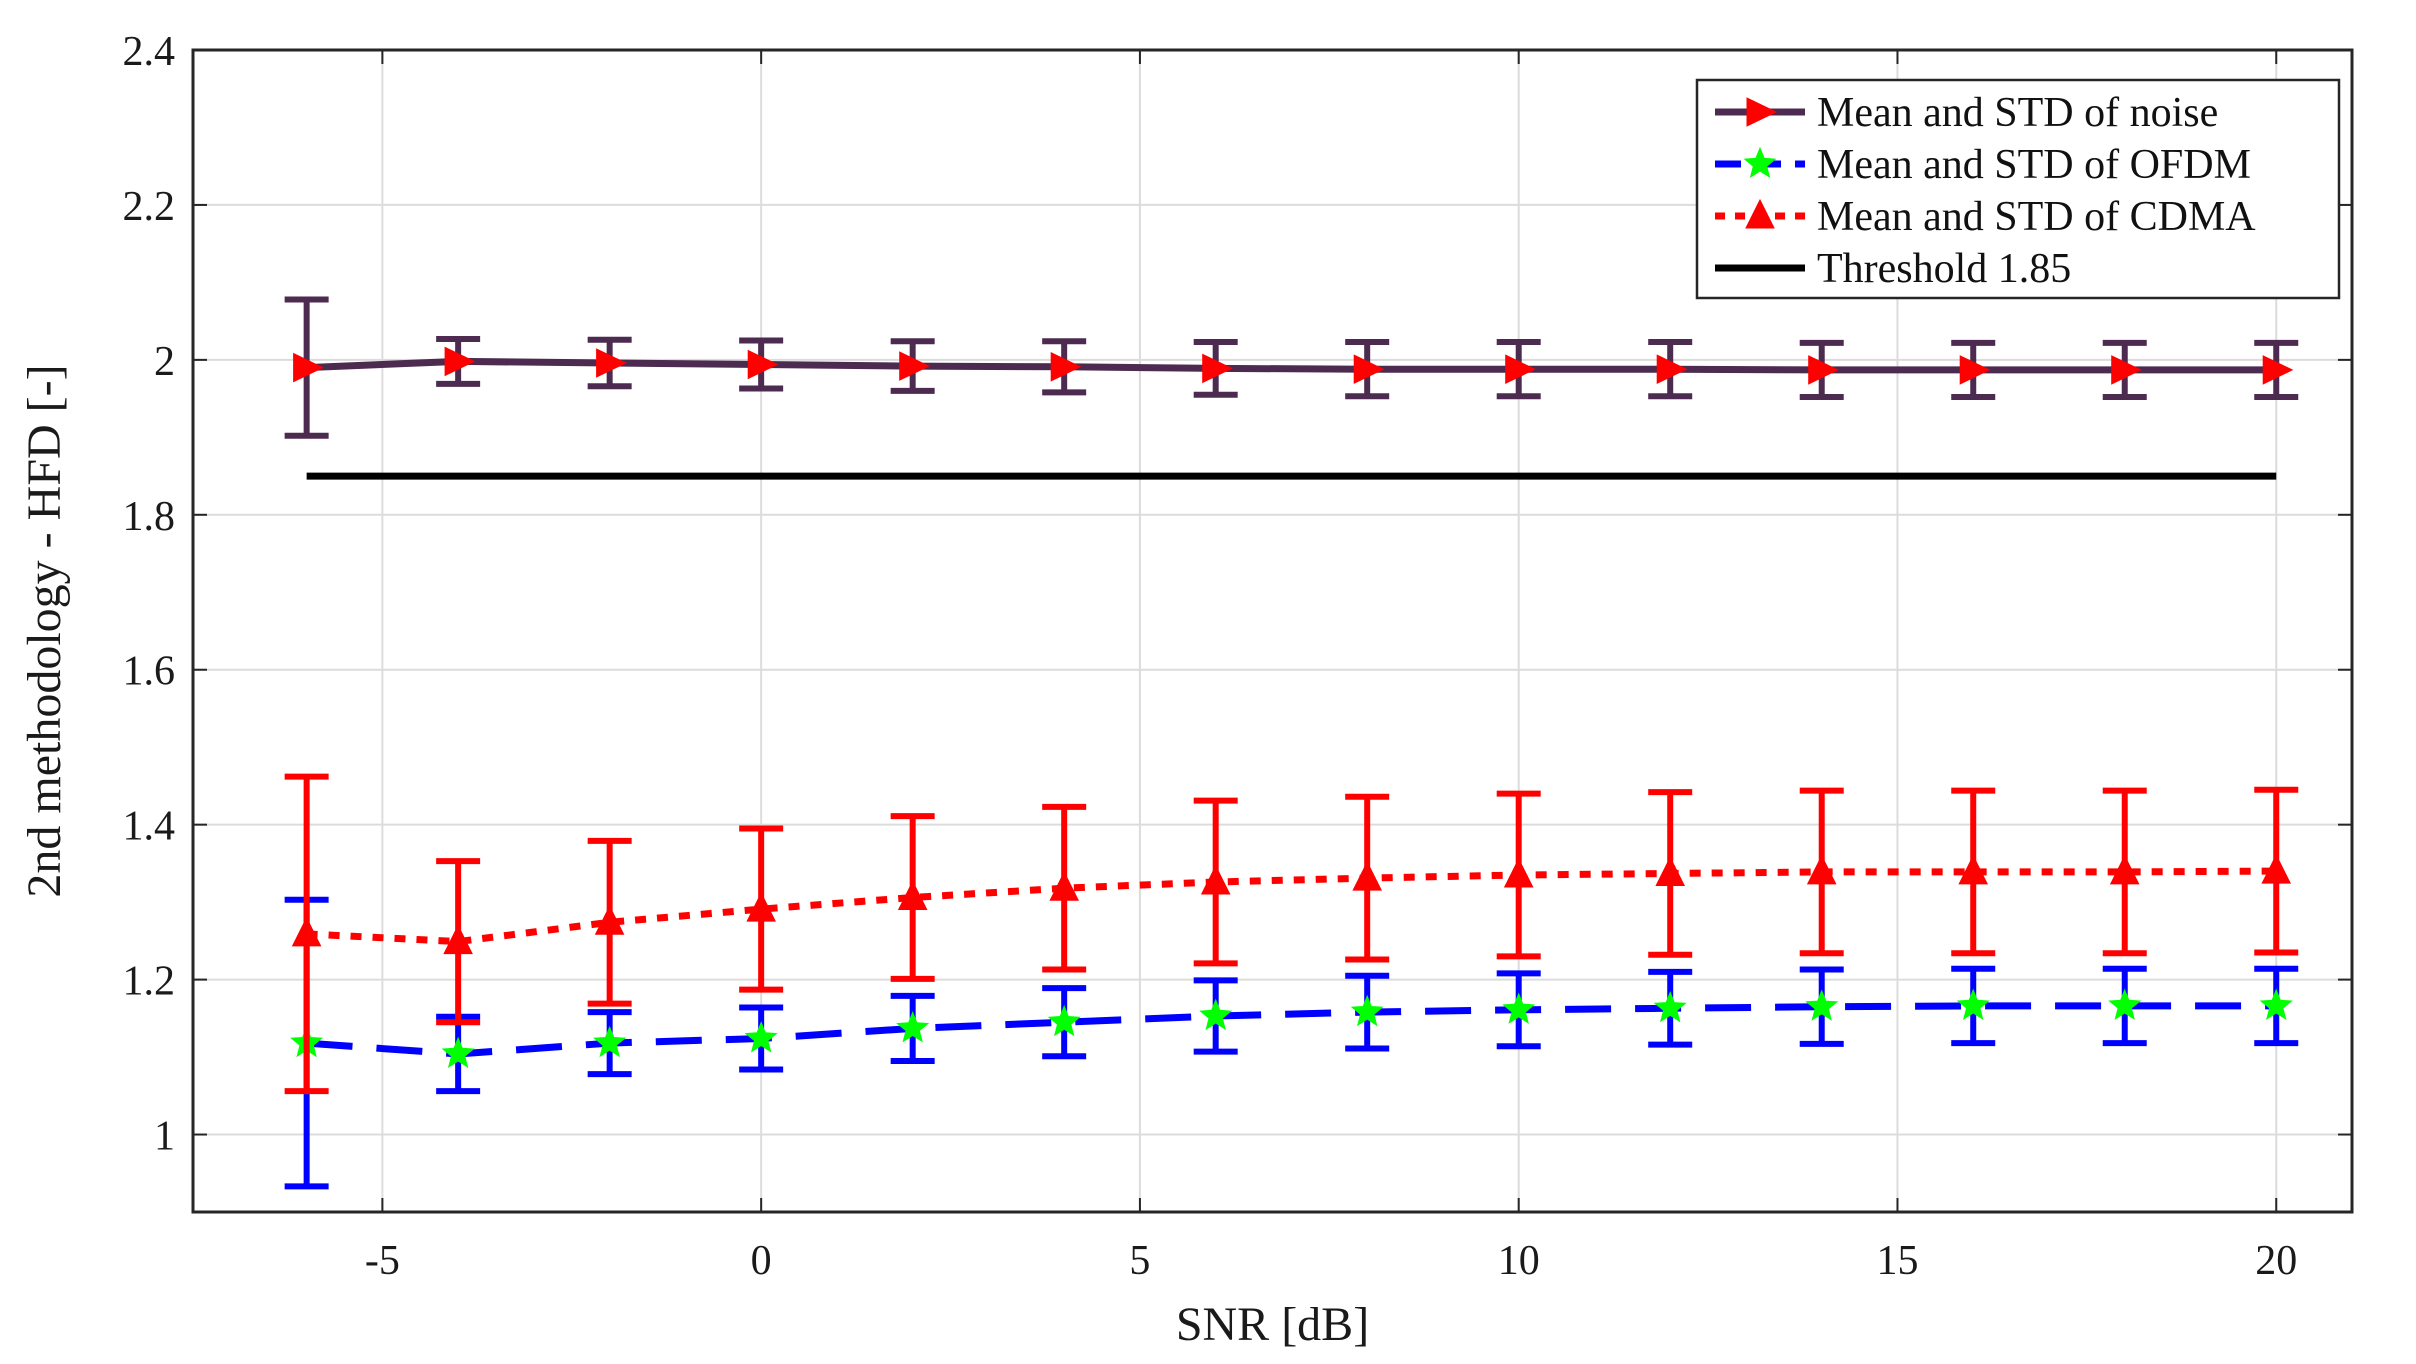 This screenshot has height=1364, width=2416. What do you see at coordinates (149, 52) in the screenshot?
I see `y-tick-label: 2.4` at bounding box center [149, 52].